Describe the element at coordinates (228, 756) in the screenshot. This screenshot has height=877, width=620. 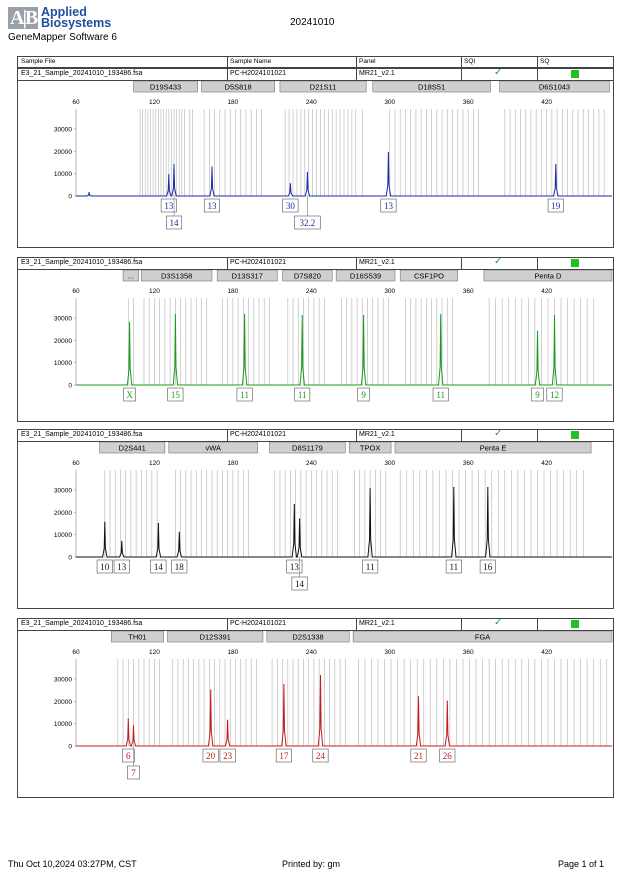
I see `allele-label: 23` at that location.